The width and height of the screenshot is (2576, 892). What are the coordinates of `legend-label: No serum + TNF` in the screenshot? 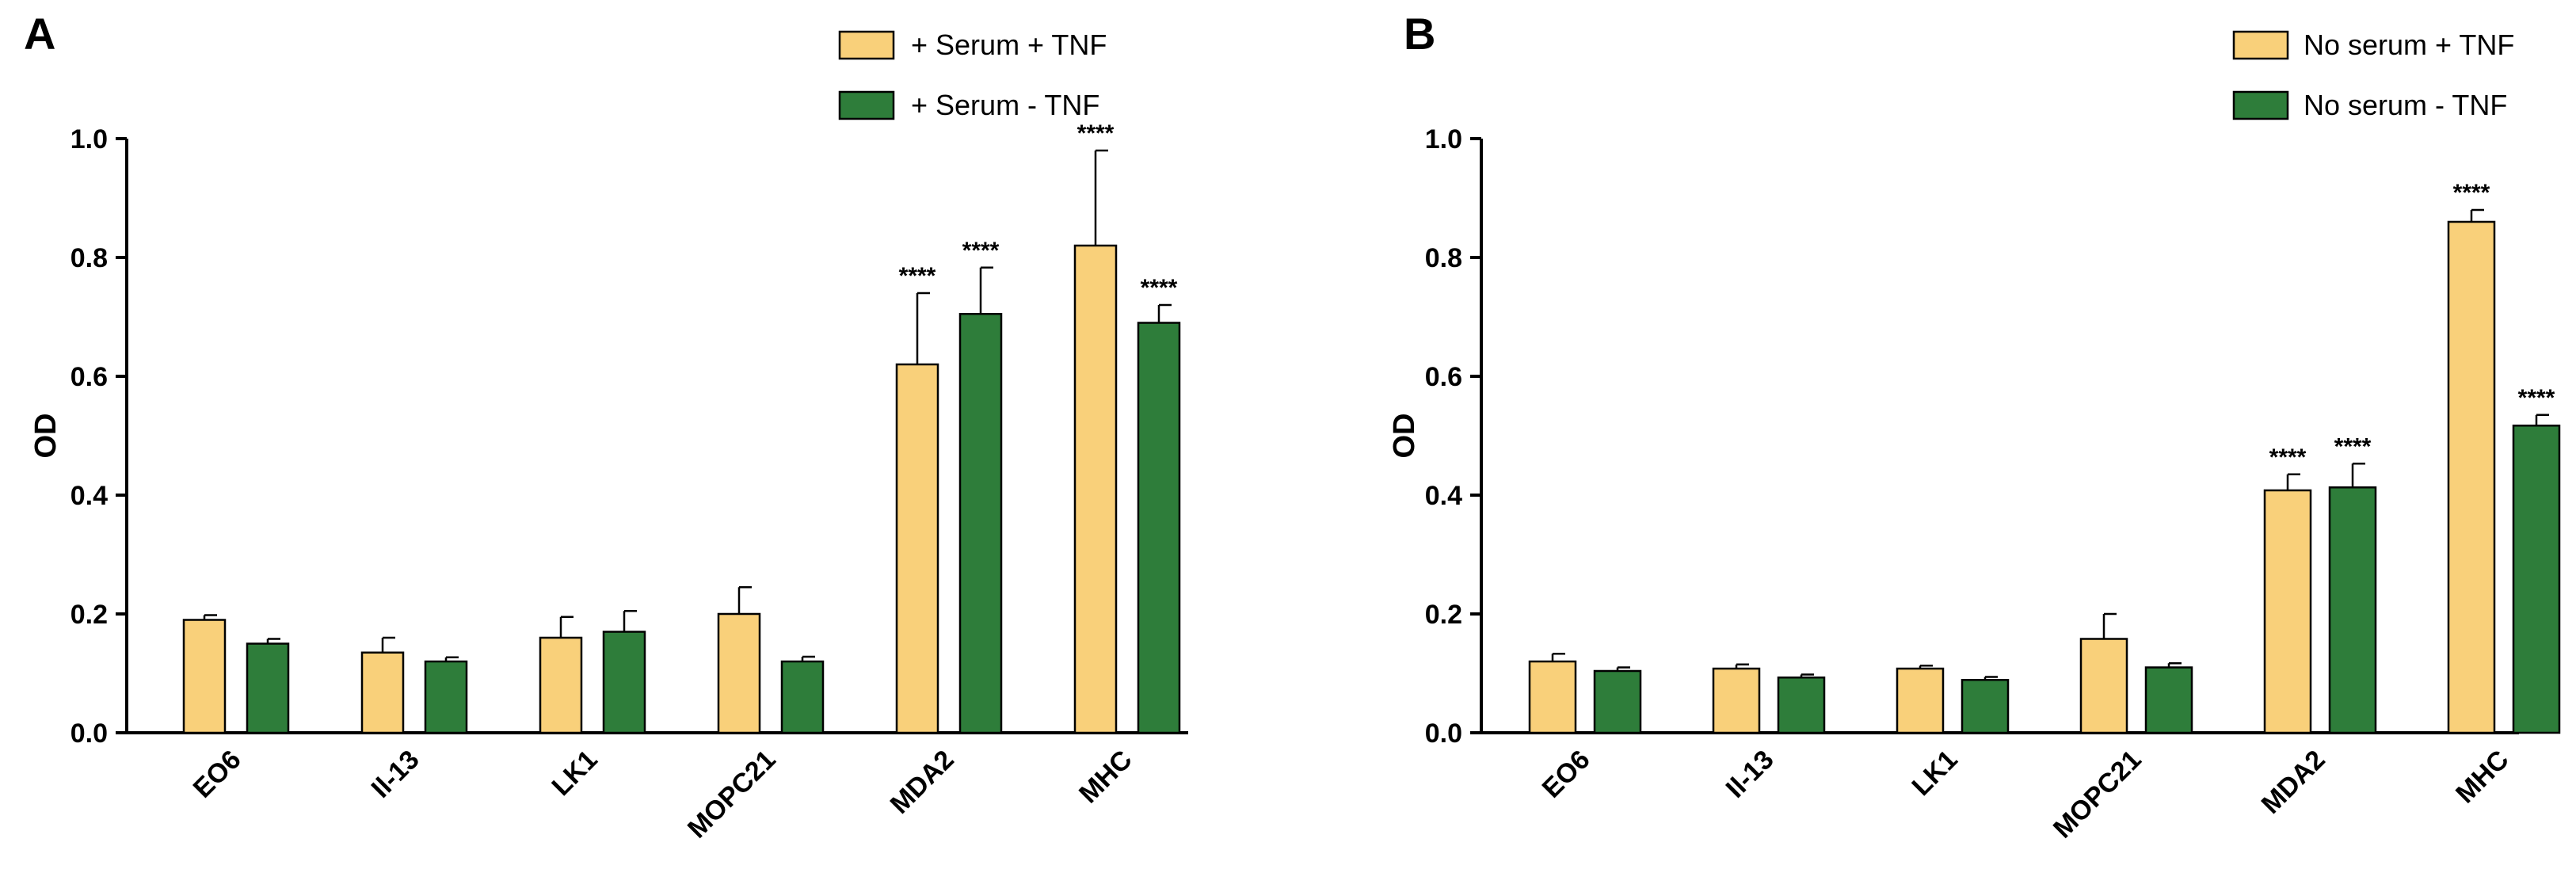 It's located at (2409, 45).